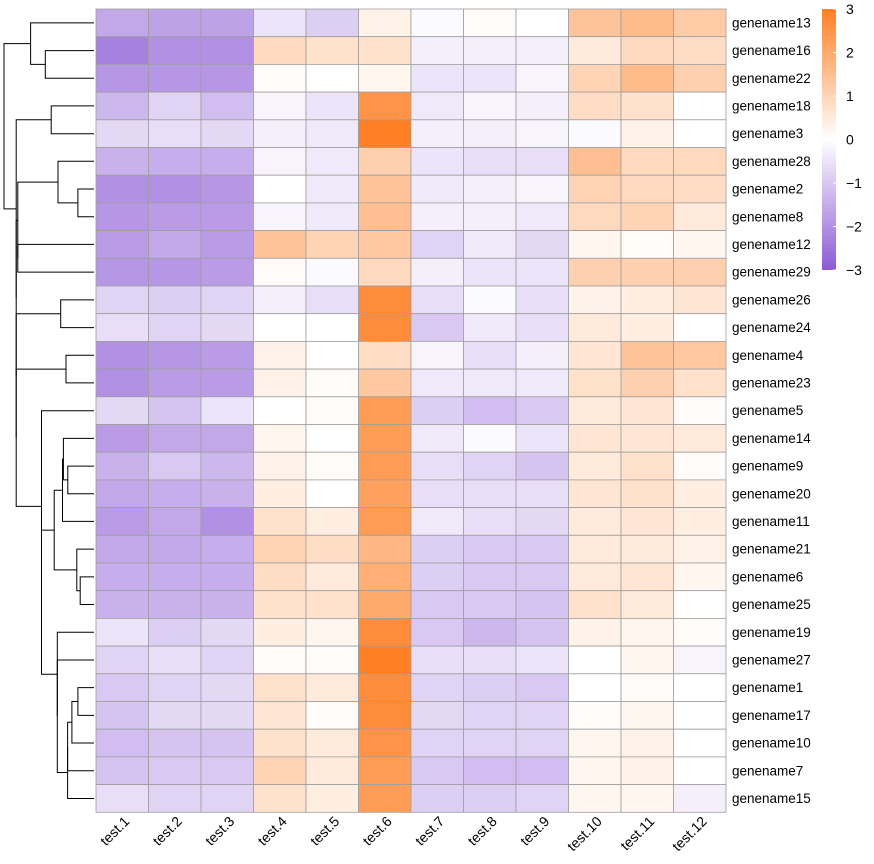  I want to click on legend-tick-label: −1, so click(854, 183).